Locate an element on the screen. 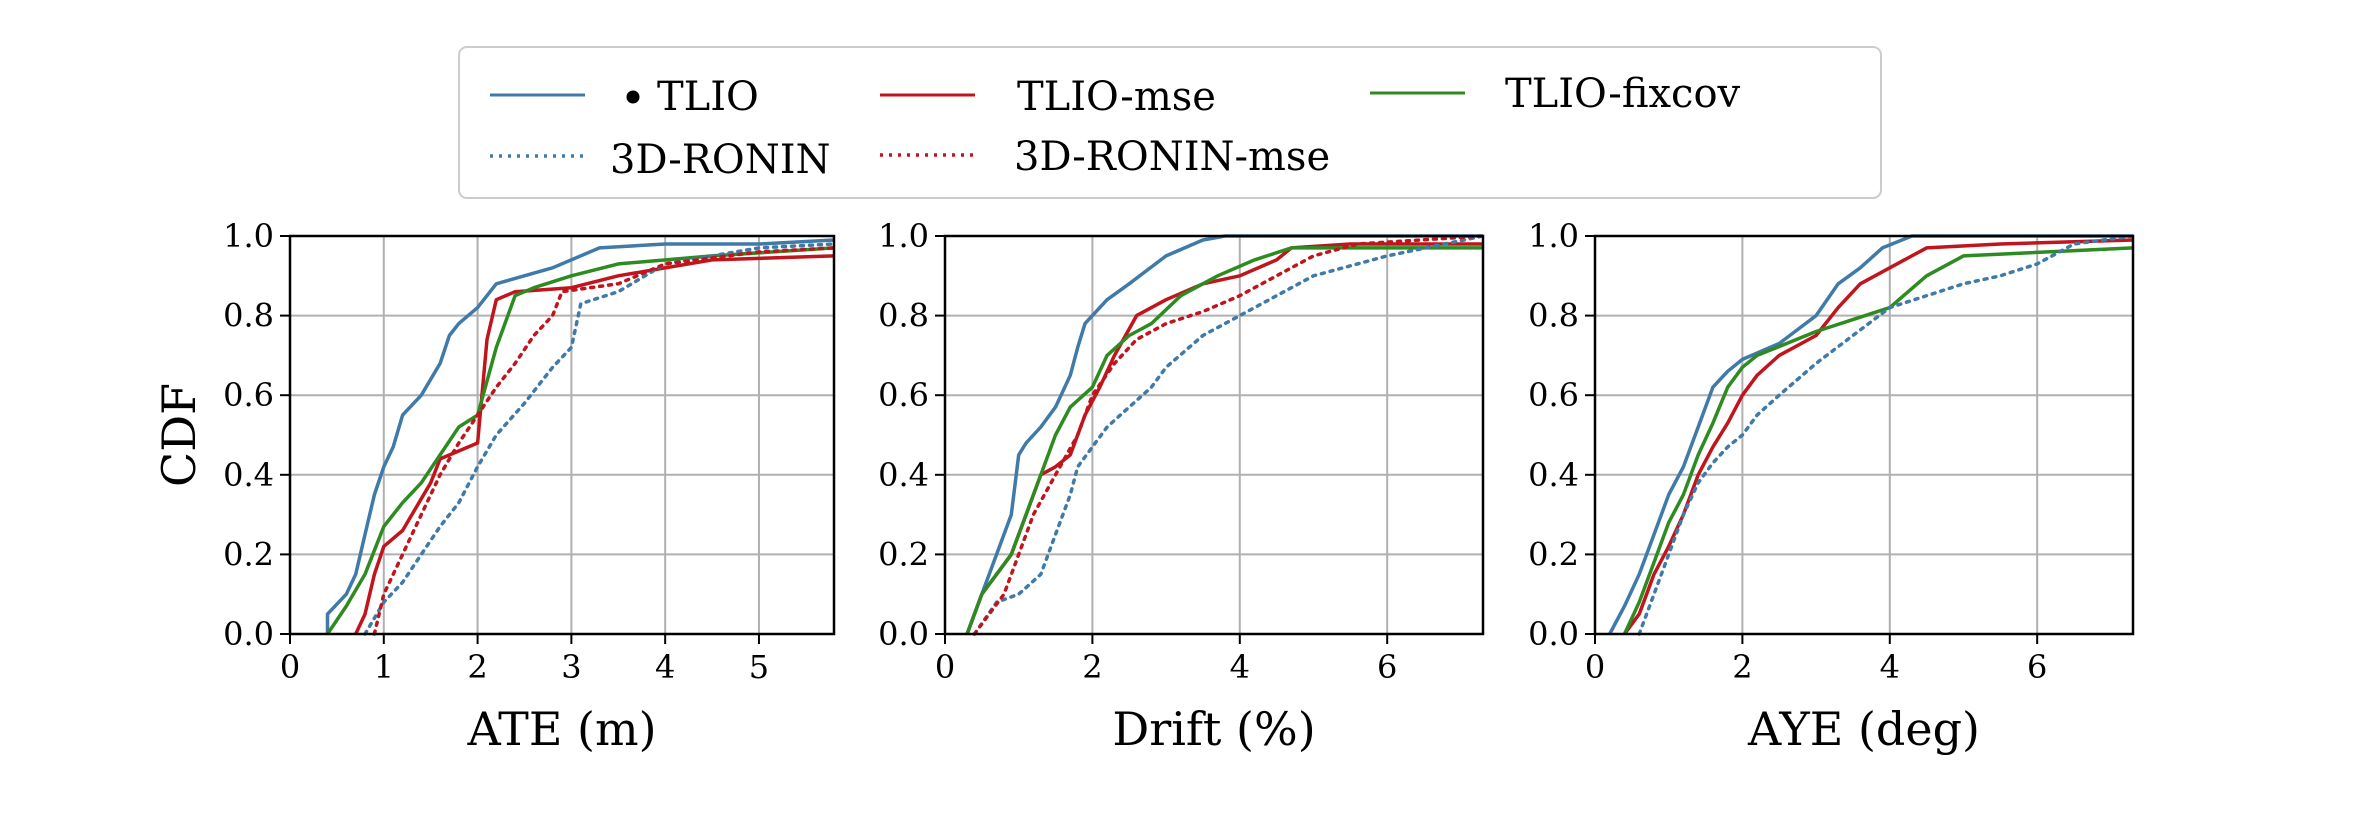  ytick-label-ate-3: 0.6 is located at coordinates (248, 395).